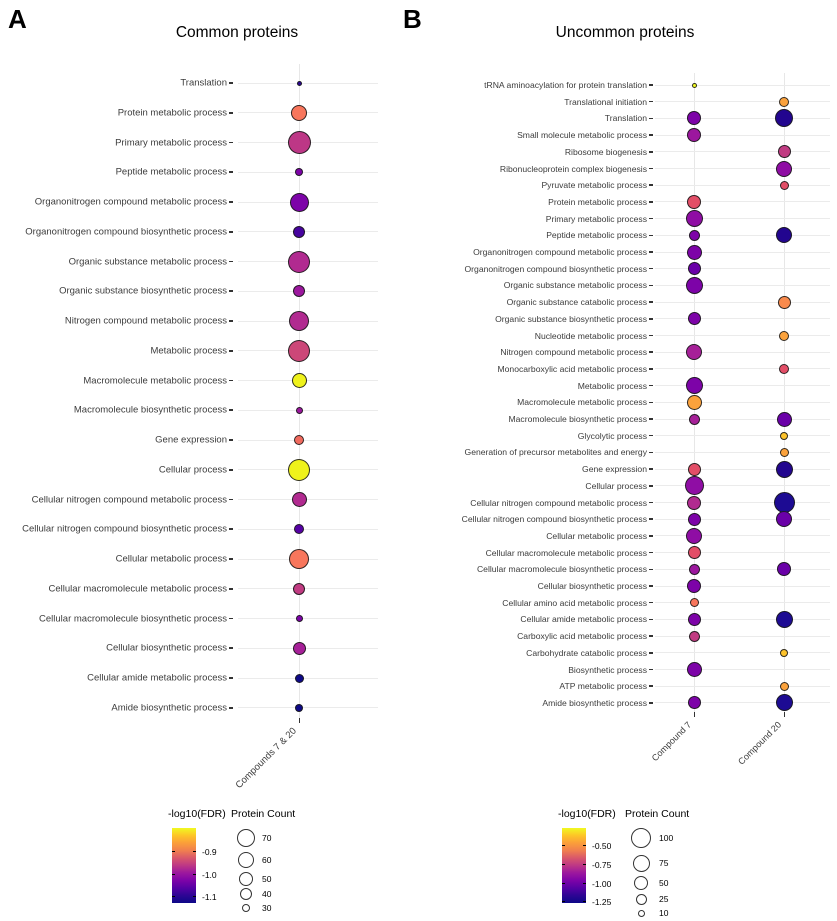 This screenshot has height=921, width=837. Describe the element at coordinates (263, 814) in the screenshot. I see `panel-a-size-legend-title: Protein Count` at that location.